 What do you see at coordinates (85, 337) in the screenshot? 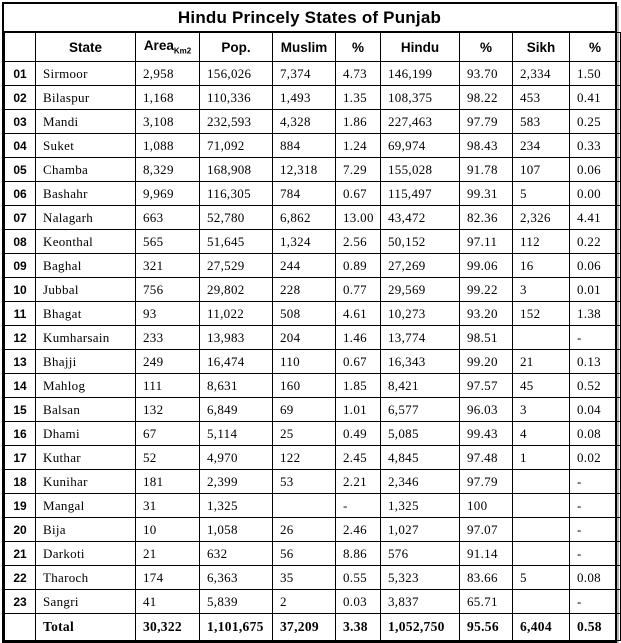
I see `cell-state: Kumharsain` at bounding box center [85, 337].